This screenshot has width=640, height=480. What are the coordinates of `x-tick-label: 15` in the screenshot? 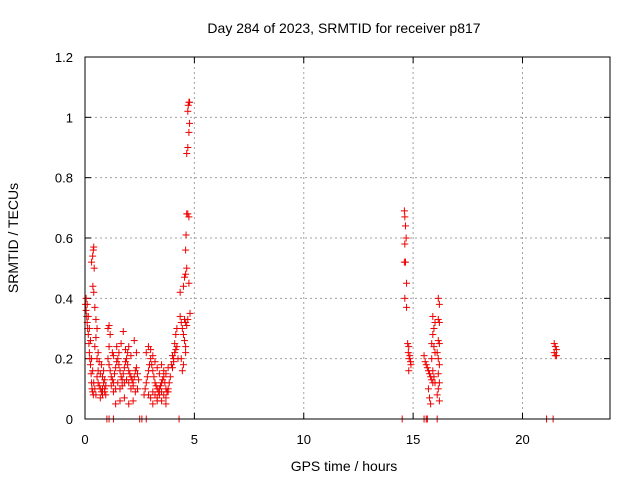 It's located at (413, 439).